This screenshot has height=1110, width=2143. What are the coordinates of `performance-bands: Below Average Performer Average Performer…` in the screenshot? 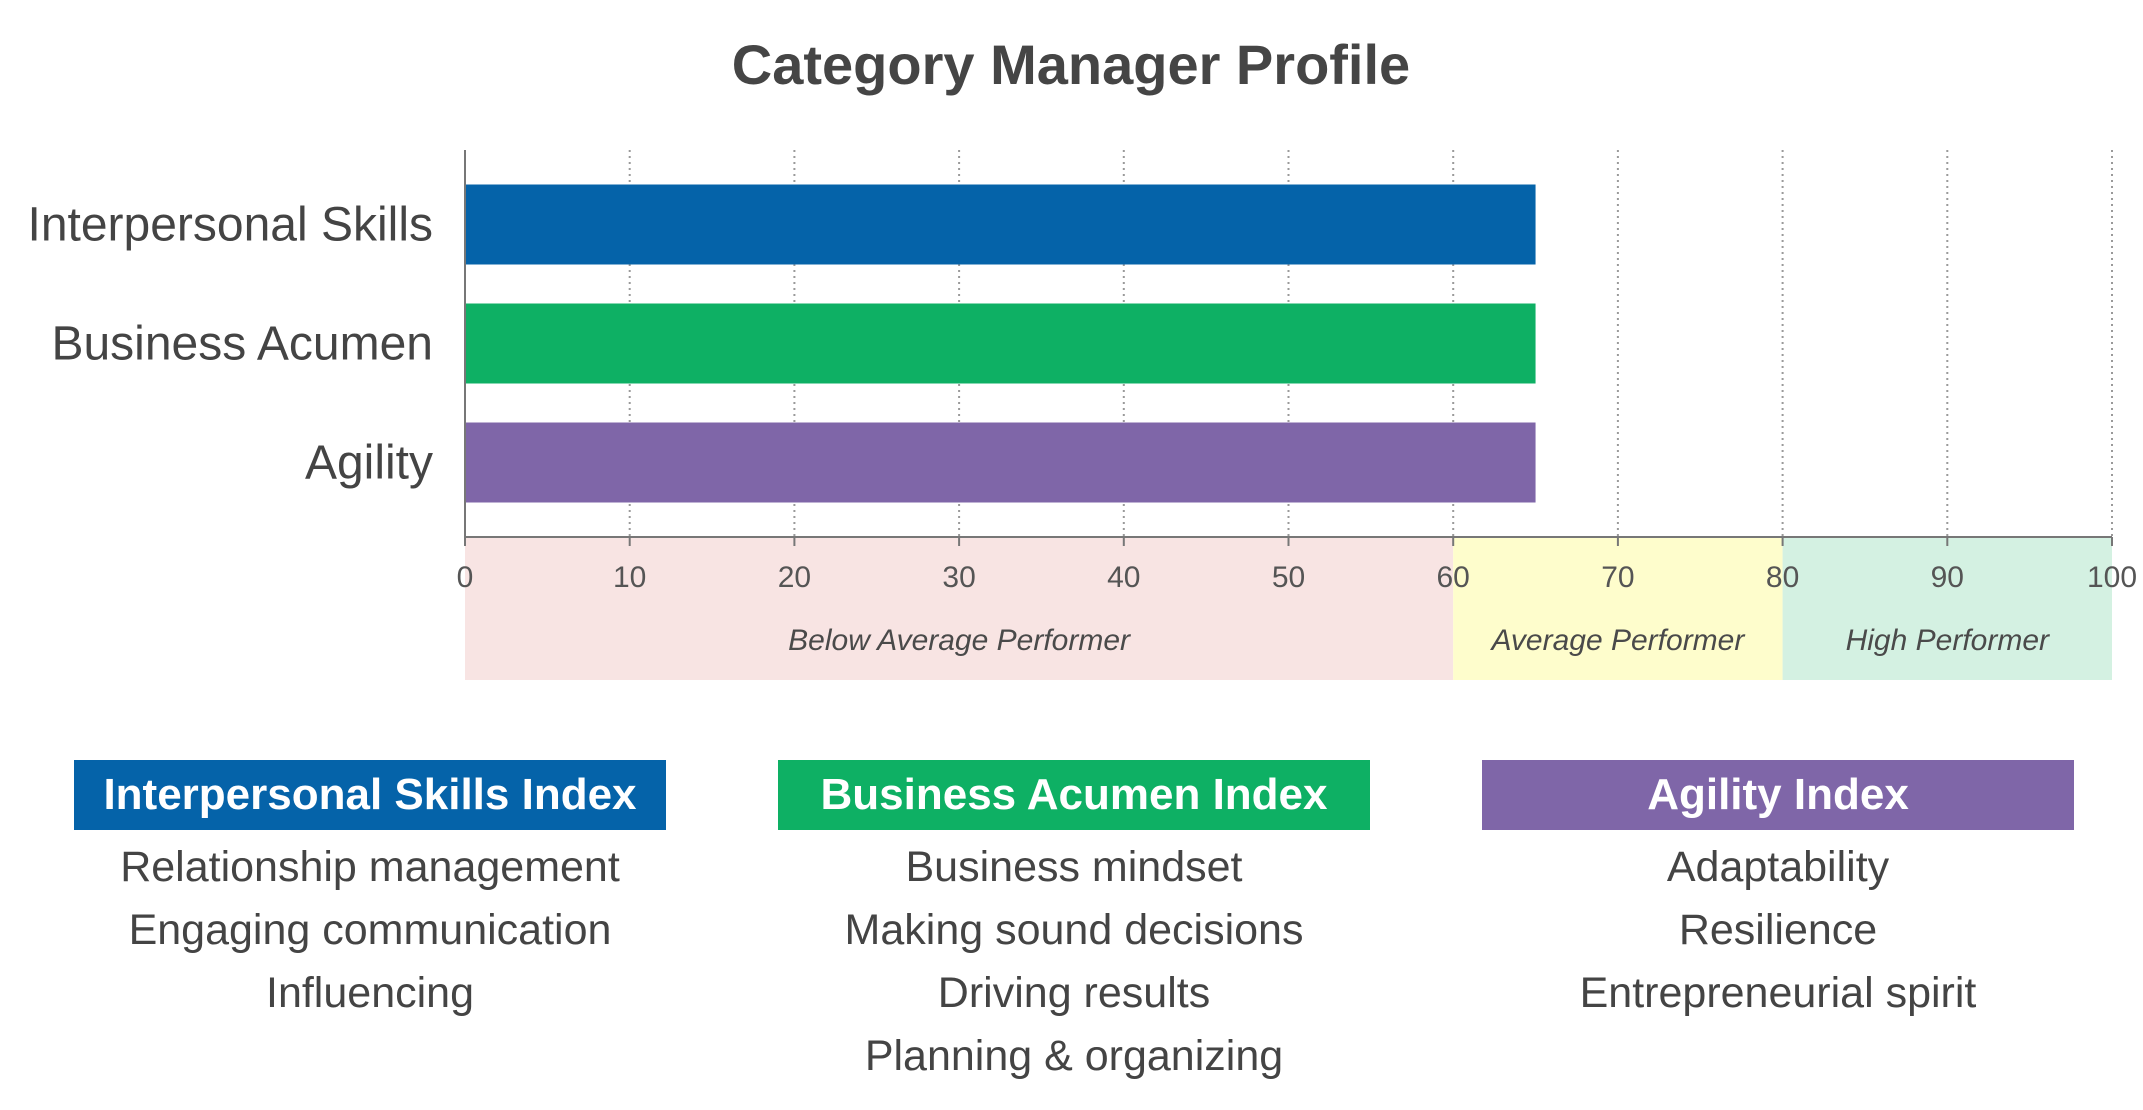 It's located at (1288, 608).